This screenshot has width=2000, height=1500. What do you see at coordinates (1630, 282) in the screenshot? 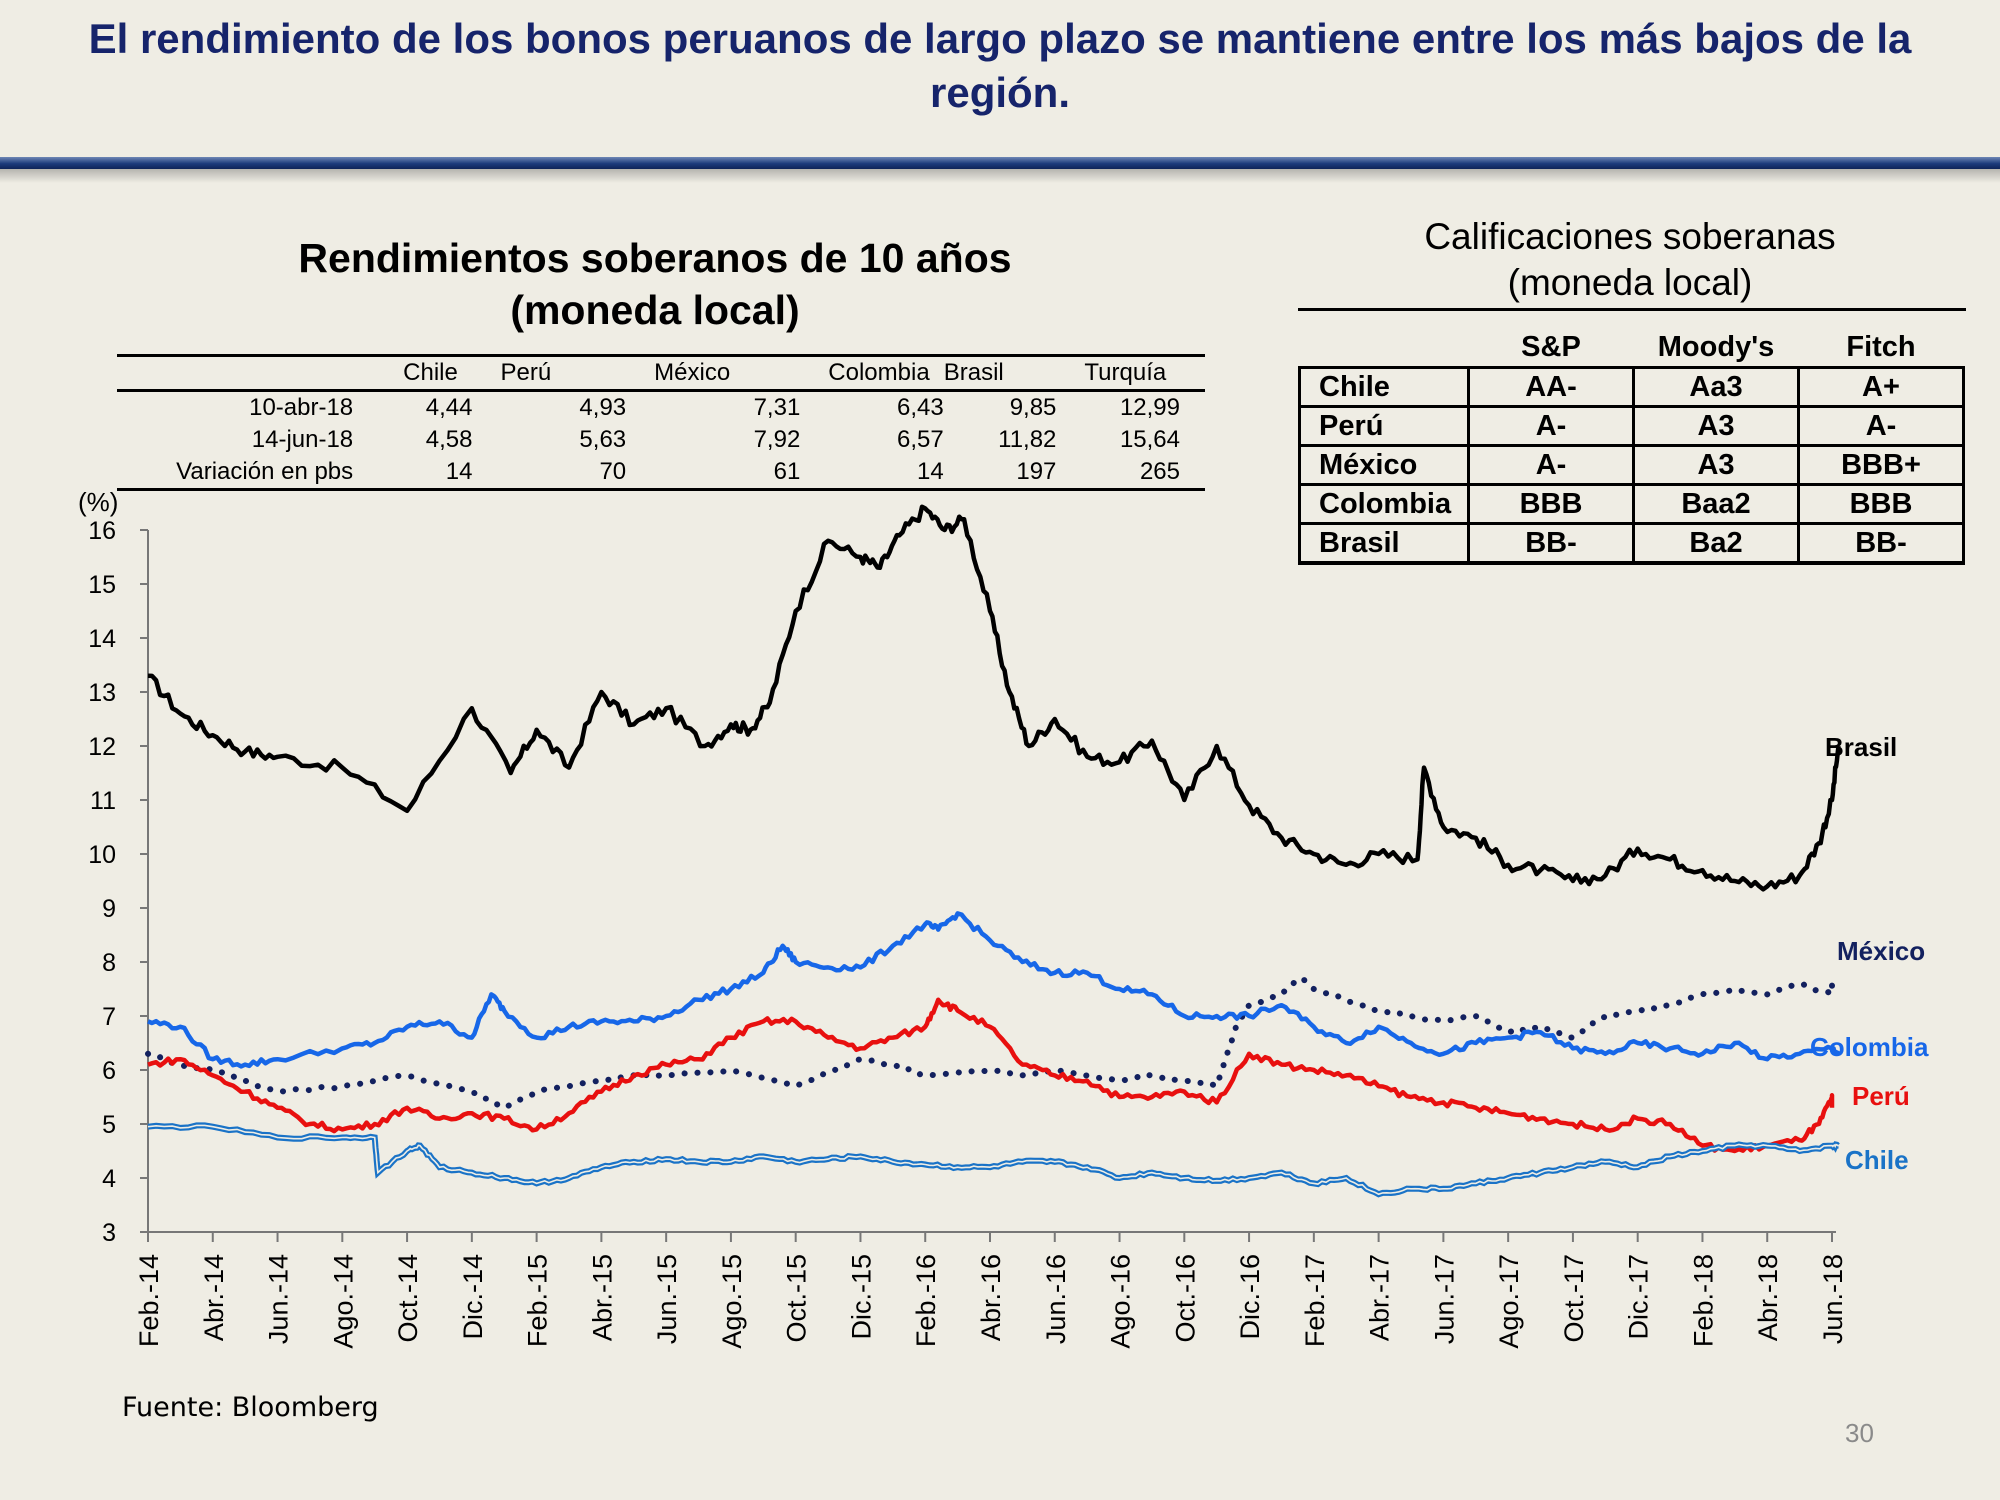
I see `ratings-title-line2: (moneda local)` at bounding box center [1630, 282].